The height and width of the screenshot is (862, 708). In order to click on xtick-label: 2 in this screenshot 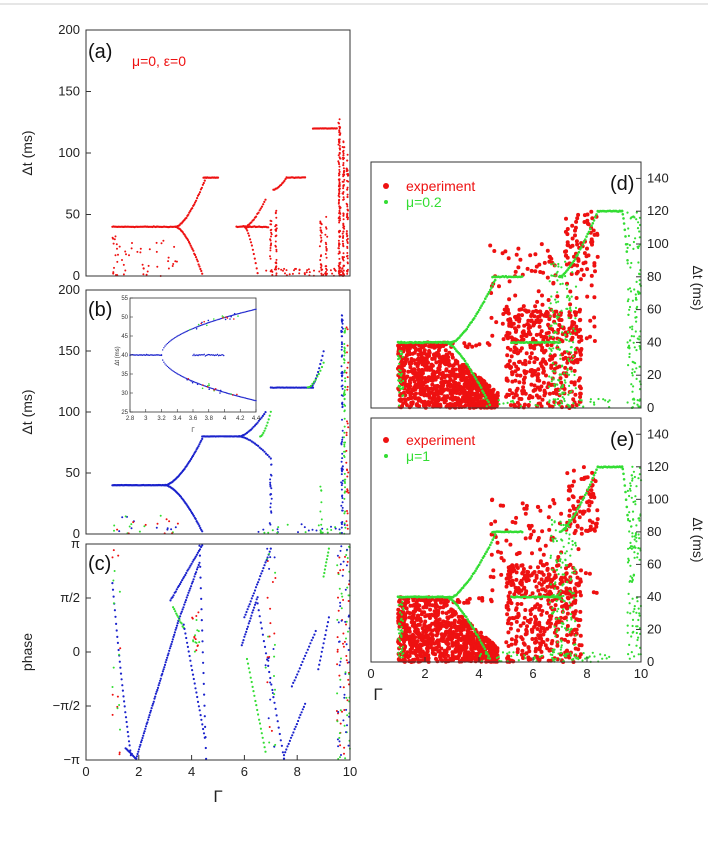, I will do `click(138, 771)`.